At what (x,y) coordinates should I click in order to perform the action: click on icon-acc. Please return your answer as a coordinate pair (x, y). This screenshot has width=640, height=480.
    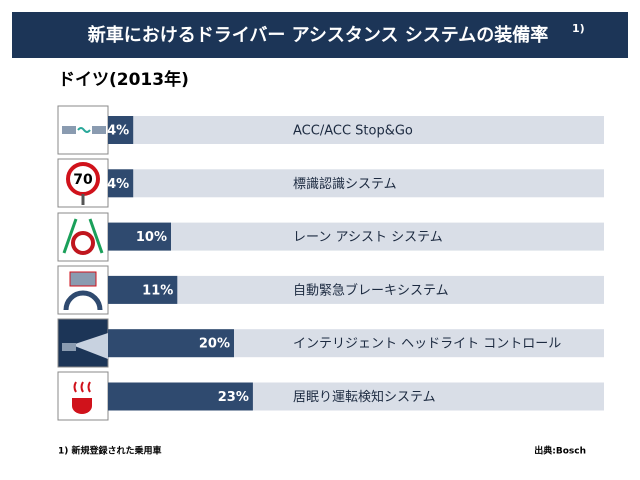
    Looking at the image, I should click on (83, 130).